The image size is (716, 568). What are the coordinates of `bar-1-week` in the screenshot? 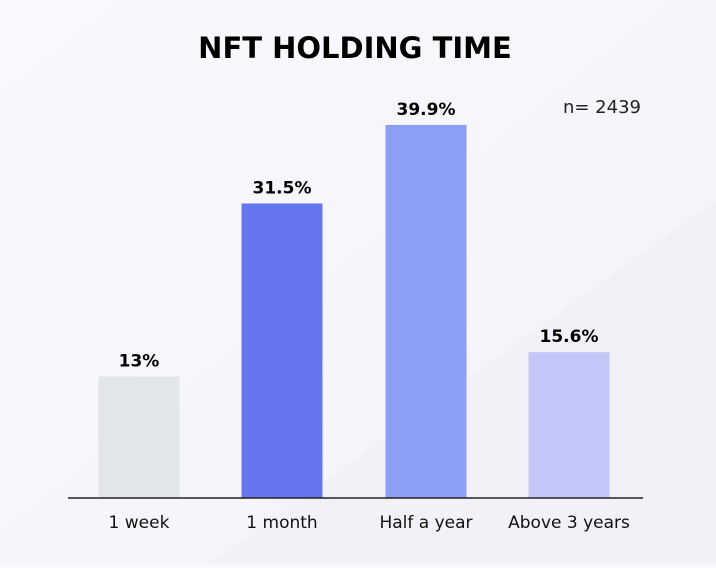 It's located at (139, 437).